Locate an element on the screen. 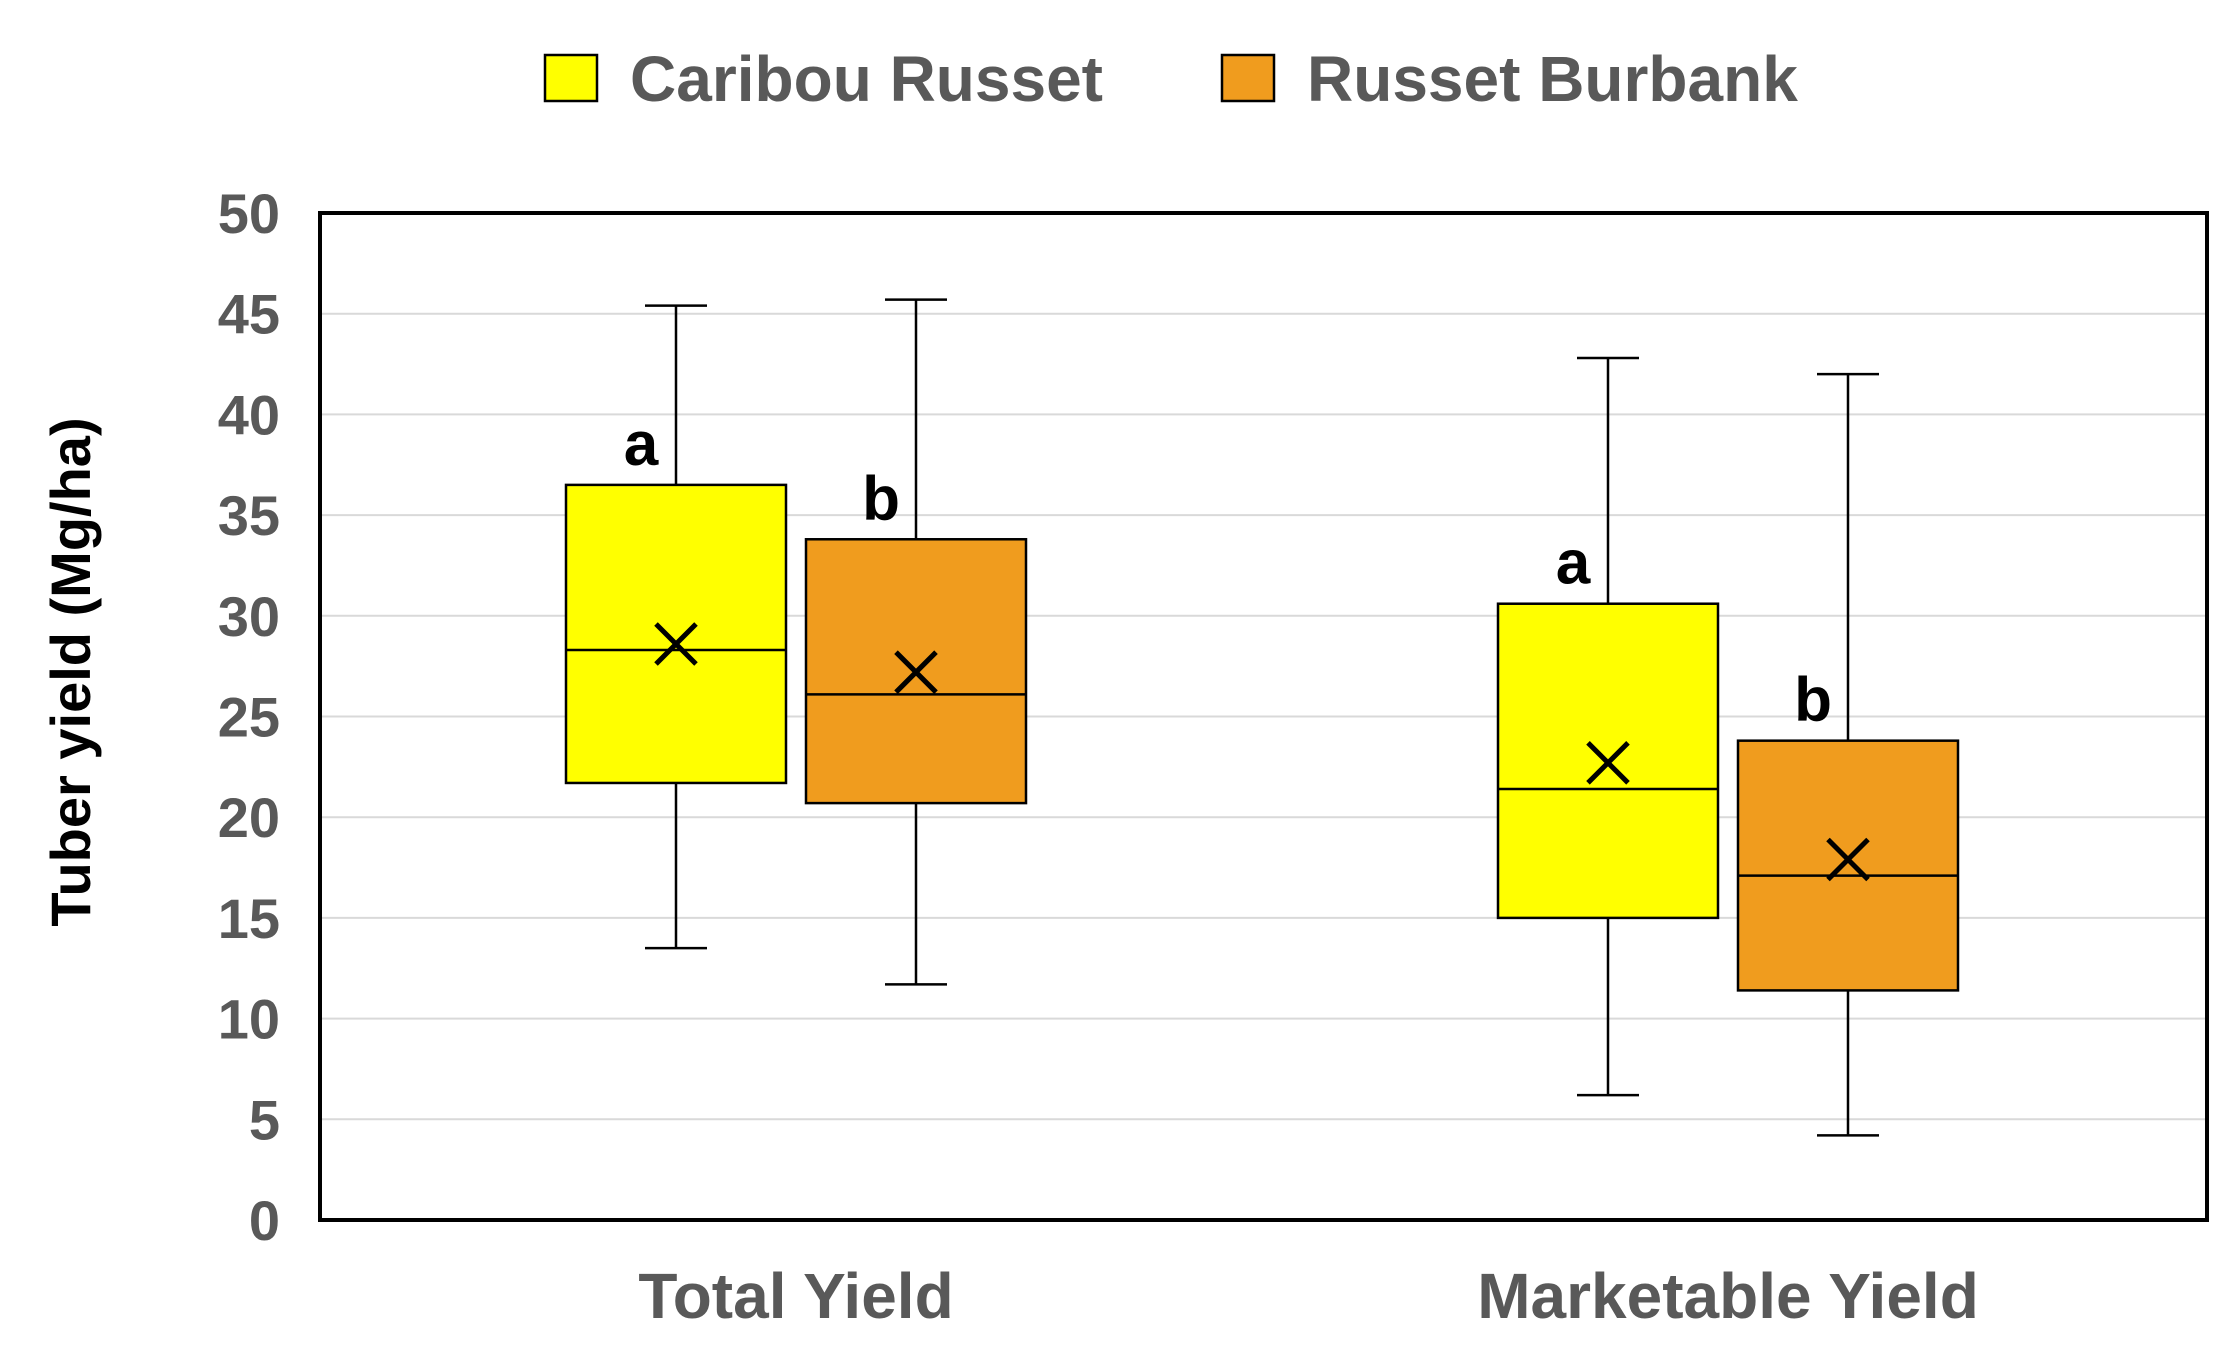  box-russet-burbank-marketable-yield: b is located at coordinates (1848, 754).